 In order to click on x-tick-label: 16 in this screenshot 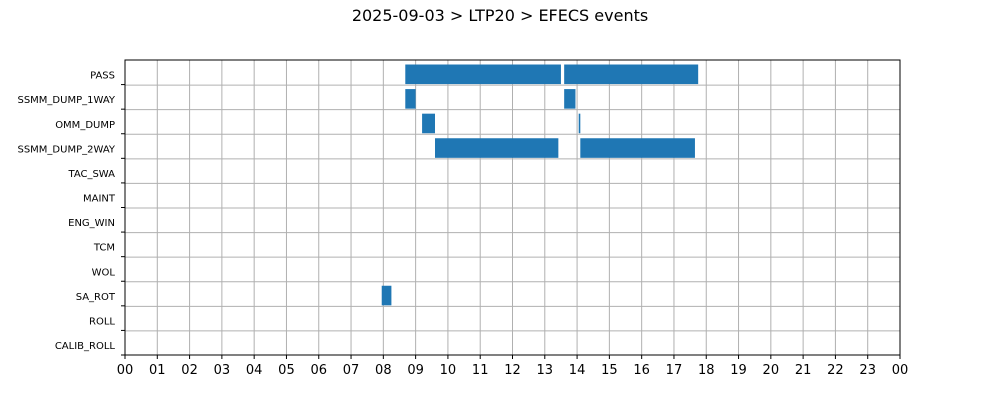, I will do `click(641, 370)`.